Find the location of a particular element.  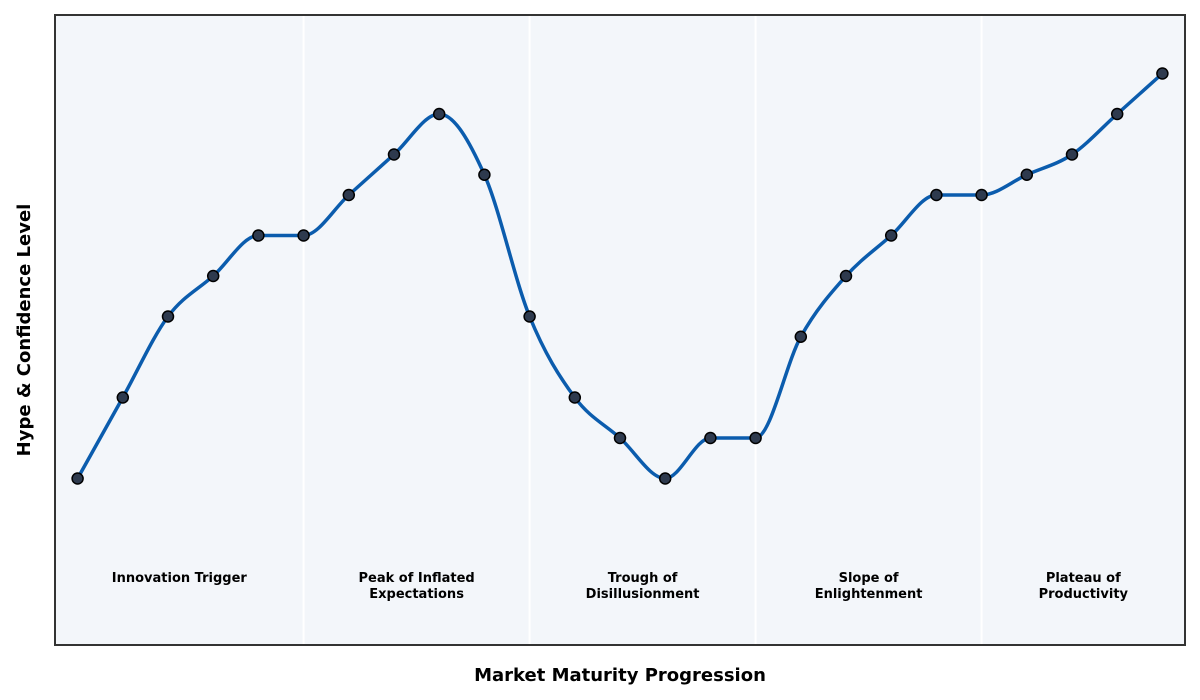

phase-label: Peak of Inflated Expectations is located at coordinates (416, 586).